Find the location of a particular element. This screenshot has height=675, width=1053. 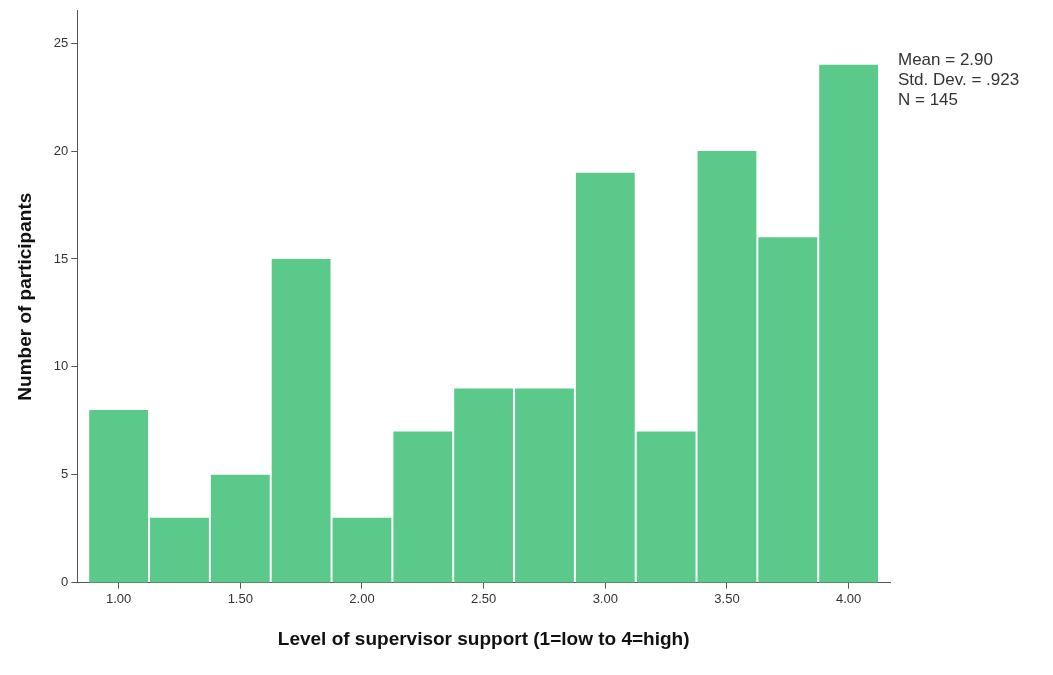

x-tick-label: 3.00 is located at coordinates (605, 598).